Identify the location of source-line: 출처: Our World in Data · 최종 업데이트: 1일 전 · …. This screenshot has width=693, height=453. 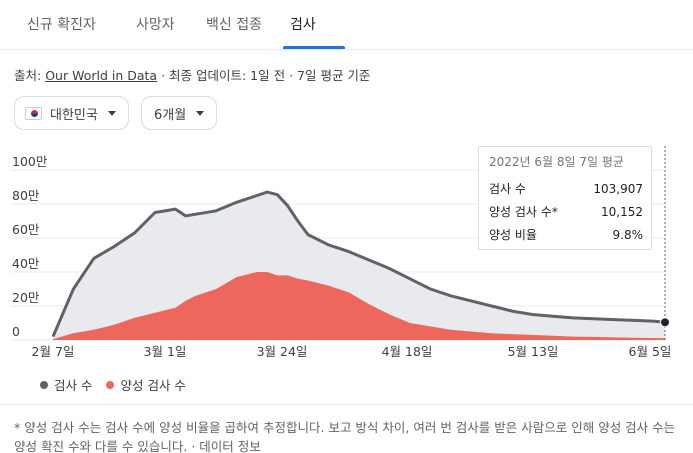
(192, 74).